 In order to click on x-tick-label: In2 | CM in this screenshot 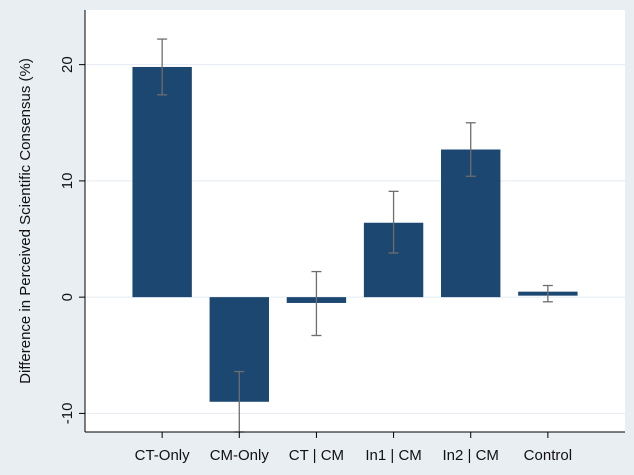, I will do `click(471, 455)`.